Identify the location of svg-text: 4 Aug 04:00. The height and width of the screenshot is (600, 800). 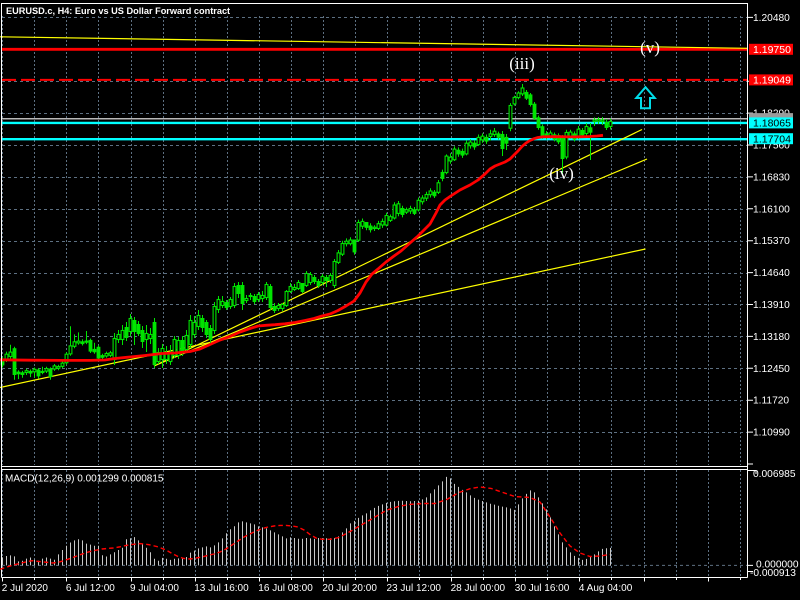
(606, 588).